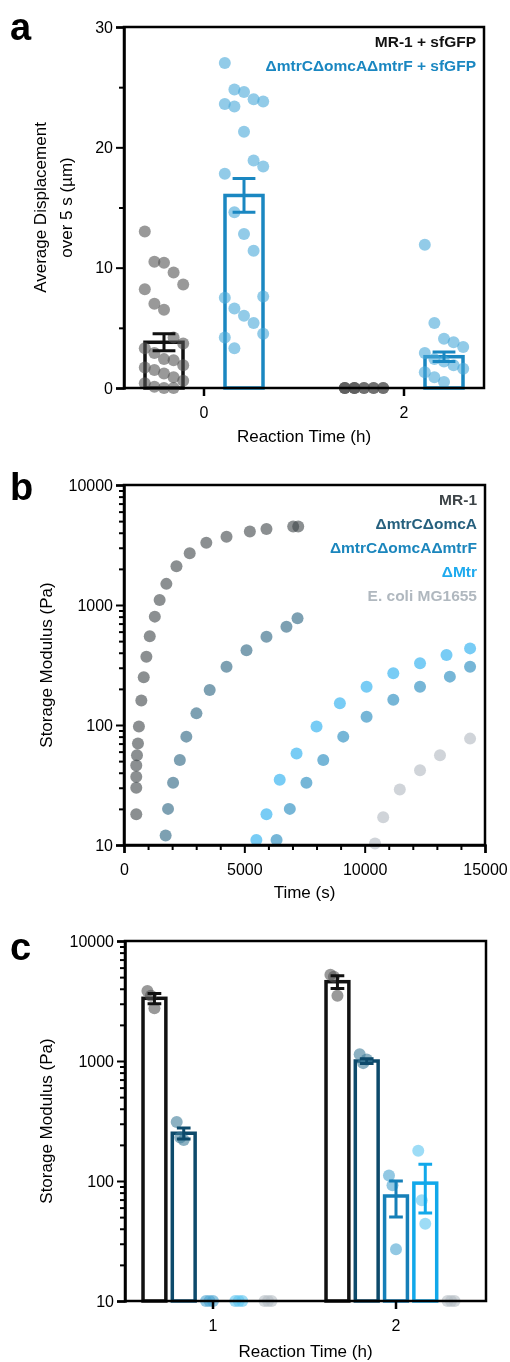  What do you see at coordinates (245, 870) in the screenshot?
I see `x-tick-label: 5000` at bounding box center [245, 870].